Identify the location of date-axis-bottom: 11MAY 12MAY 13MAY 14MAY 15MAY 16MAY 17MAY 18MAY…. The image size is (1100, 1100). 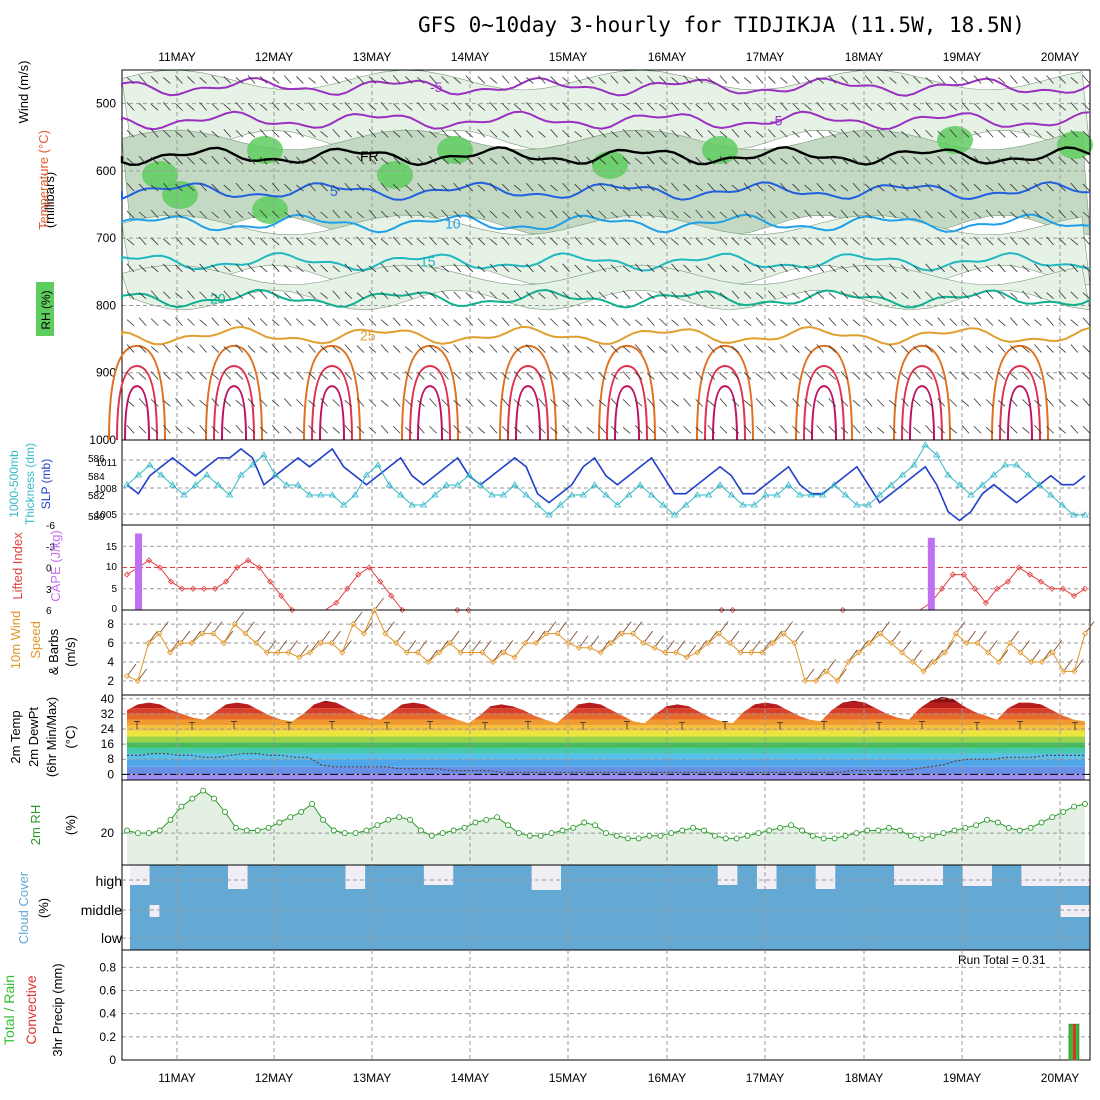
(618, 1078).